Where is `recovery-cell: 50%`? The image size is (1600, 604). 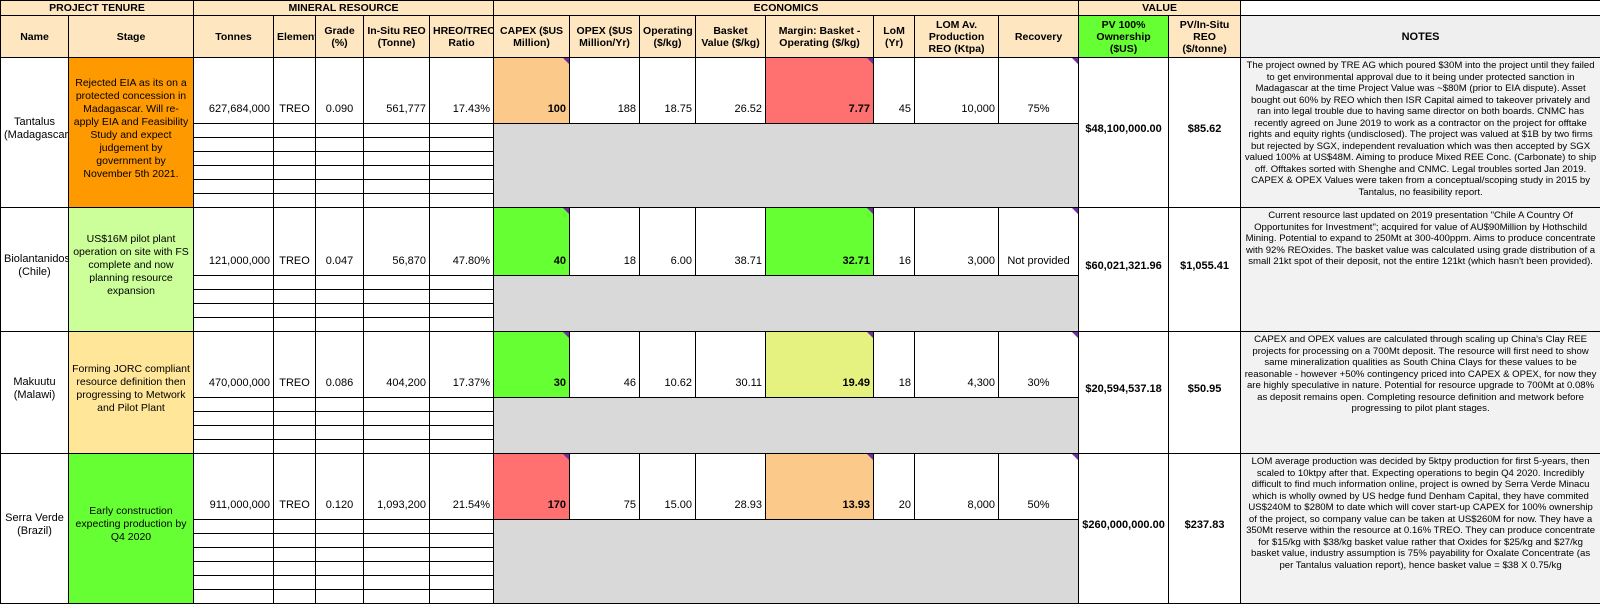
recovery-cell: 50% is located at coordinates (1039, 487).